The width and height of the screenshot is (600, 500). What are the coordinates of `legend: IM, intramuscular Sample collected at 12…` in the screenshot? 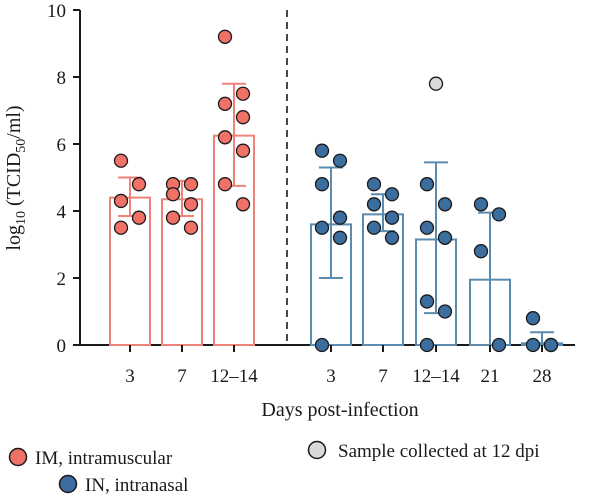 It's located at (274, 468).